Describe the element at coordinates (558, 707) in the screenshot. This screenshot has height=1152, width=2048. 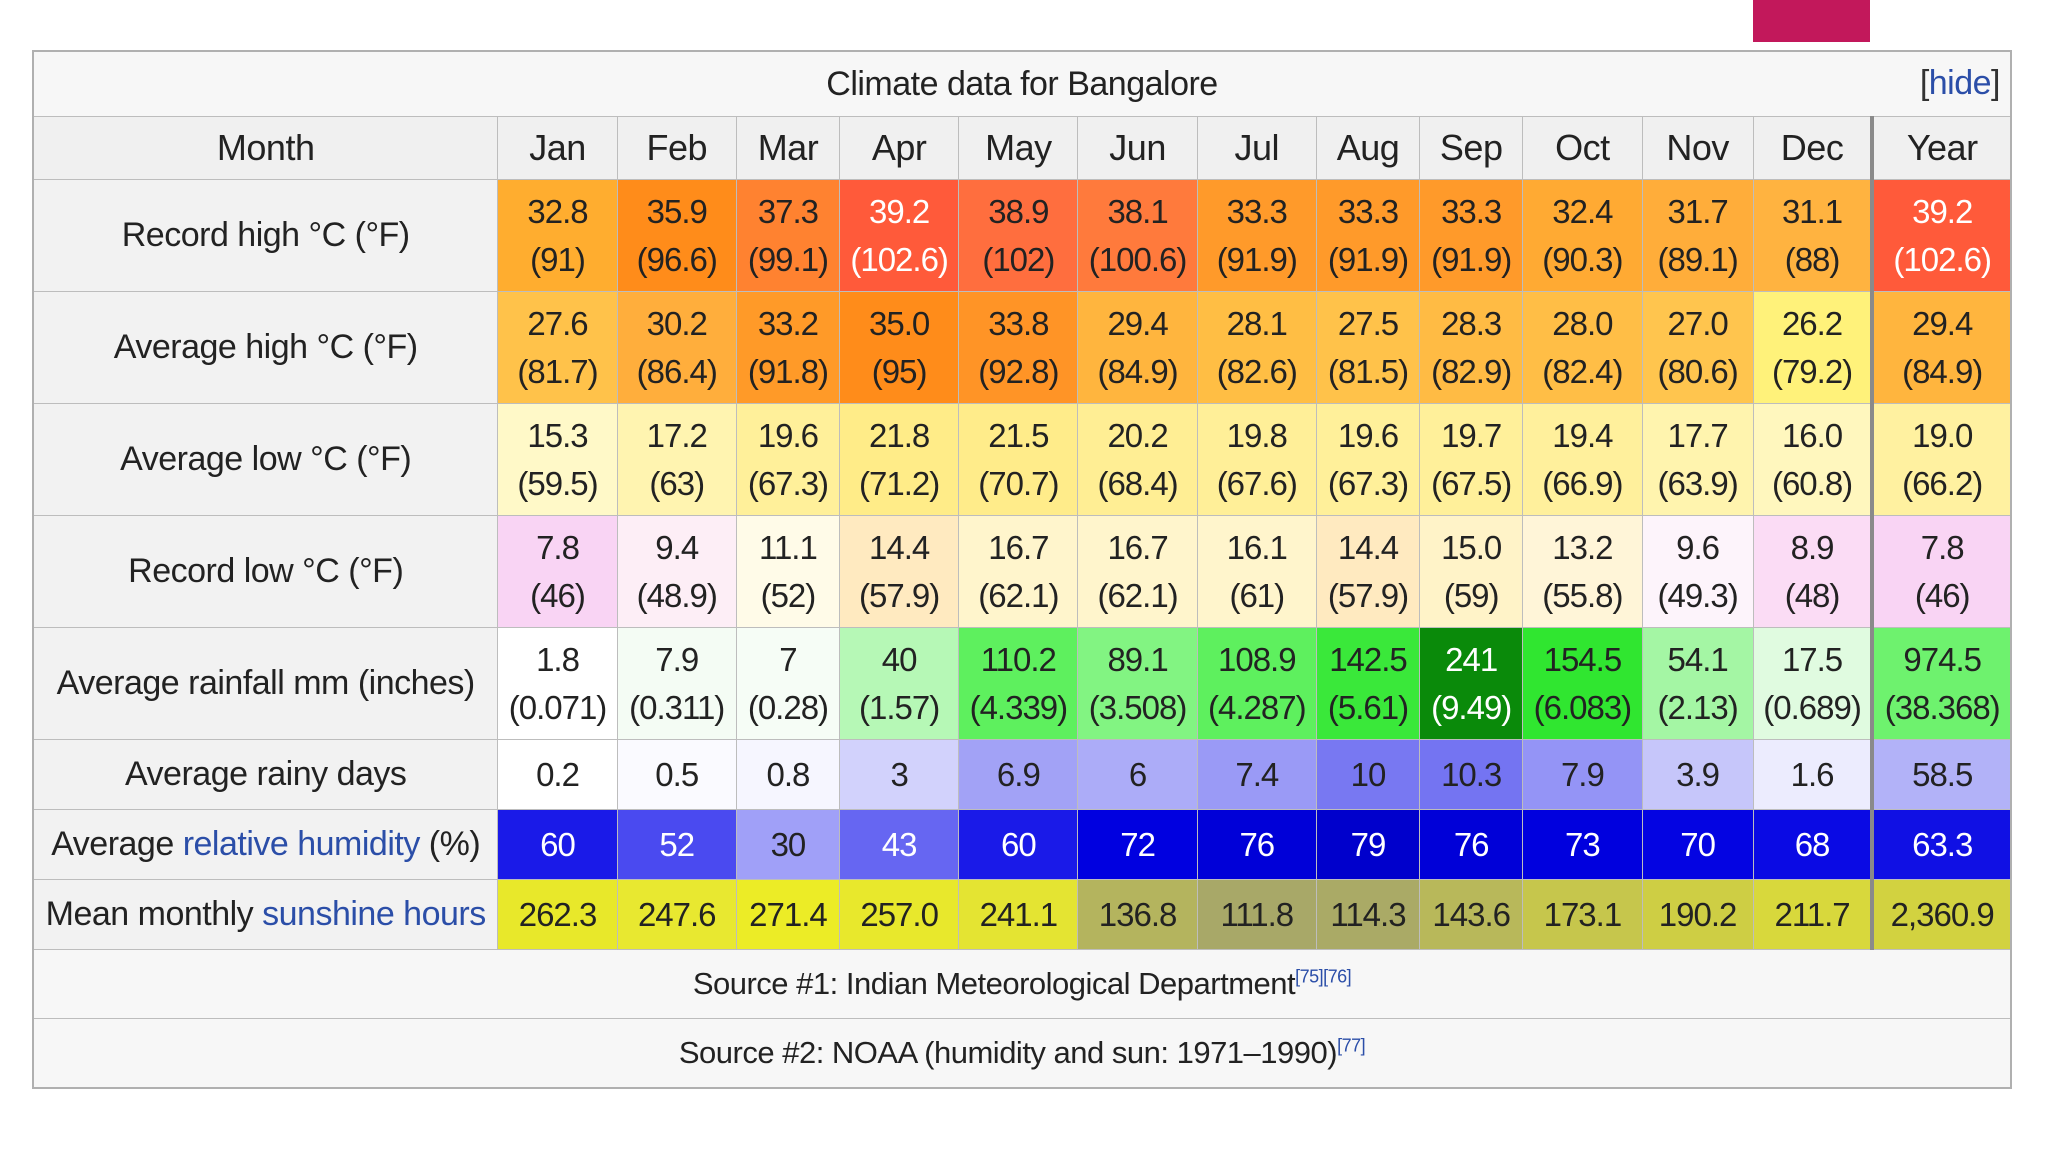
I see `cell-value-fahrenheit: (0.071)` at that location.